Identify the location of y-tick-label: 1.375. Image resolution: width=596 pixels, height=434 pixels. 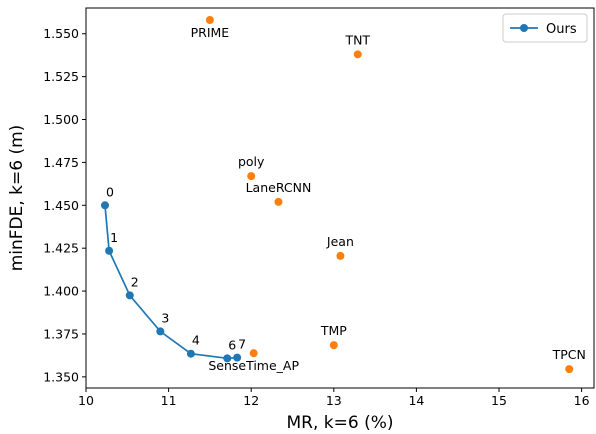
(61, 333).